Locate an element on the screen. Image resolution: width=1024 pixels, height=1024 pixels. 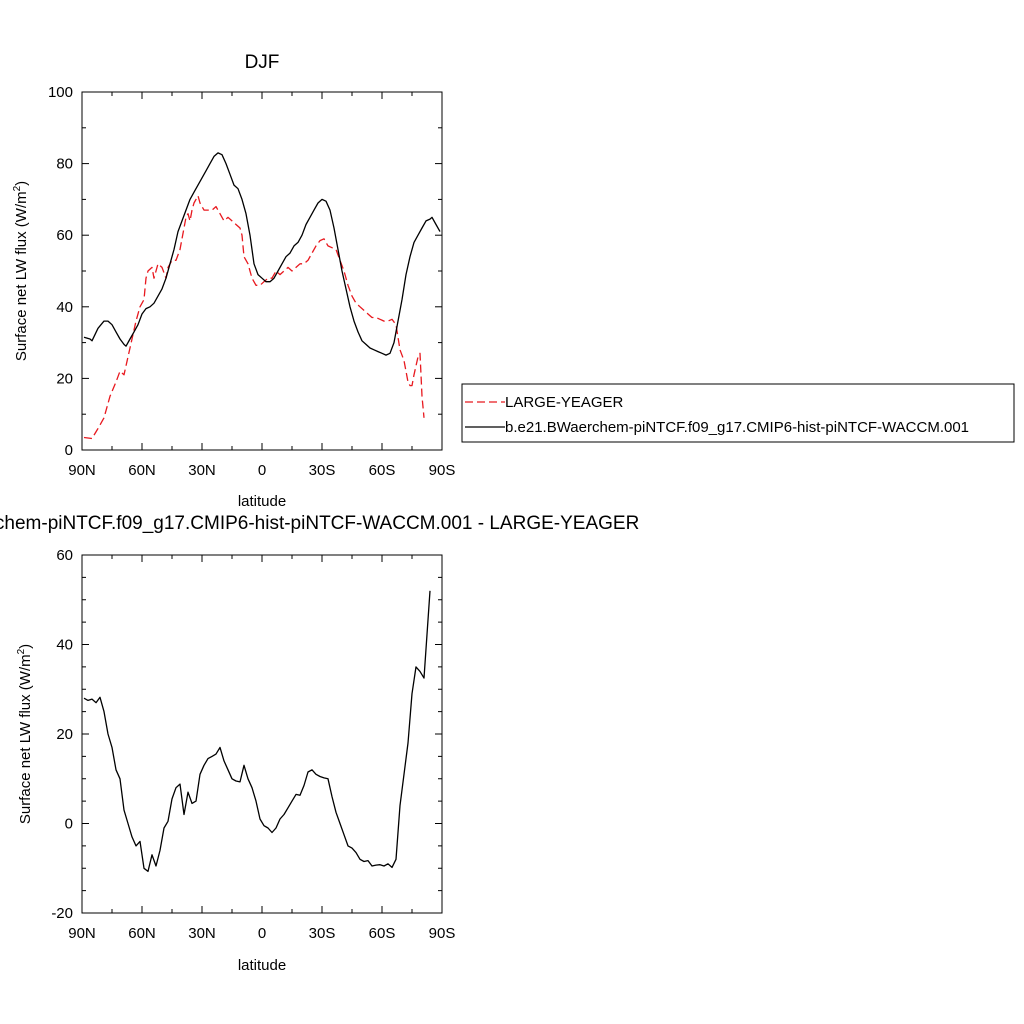
panel2-x-axis-label: latitude is located at coordinates (262, 965).